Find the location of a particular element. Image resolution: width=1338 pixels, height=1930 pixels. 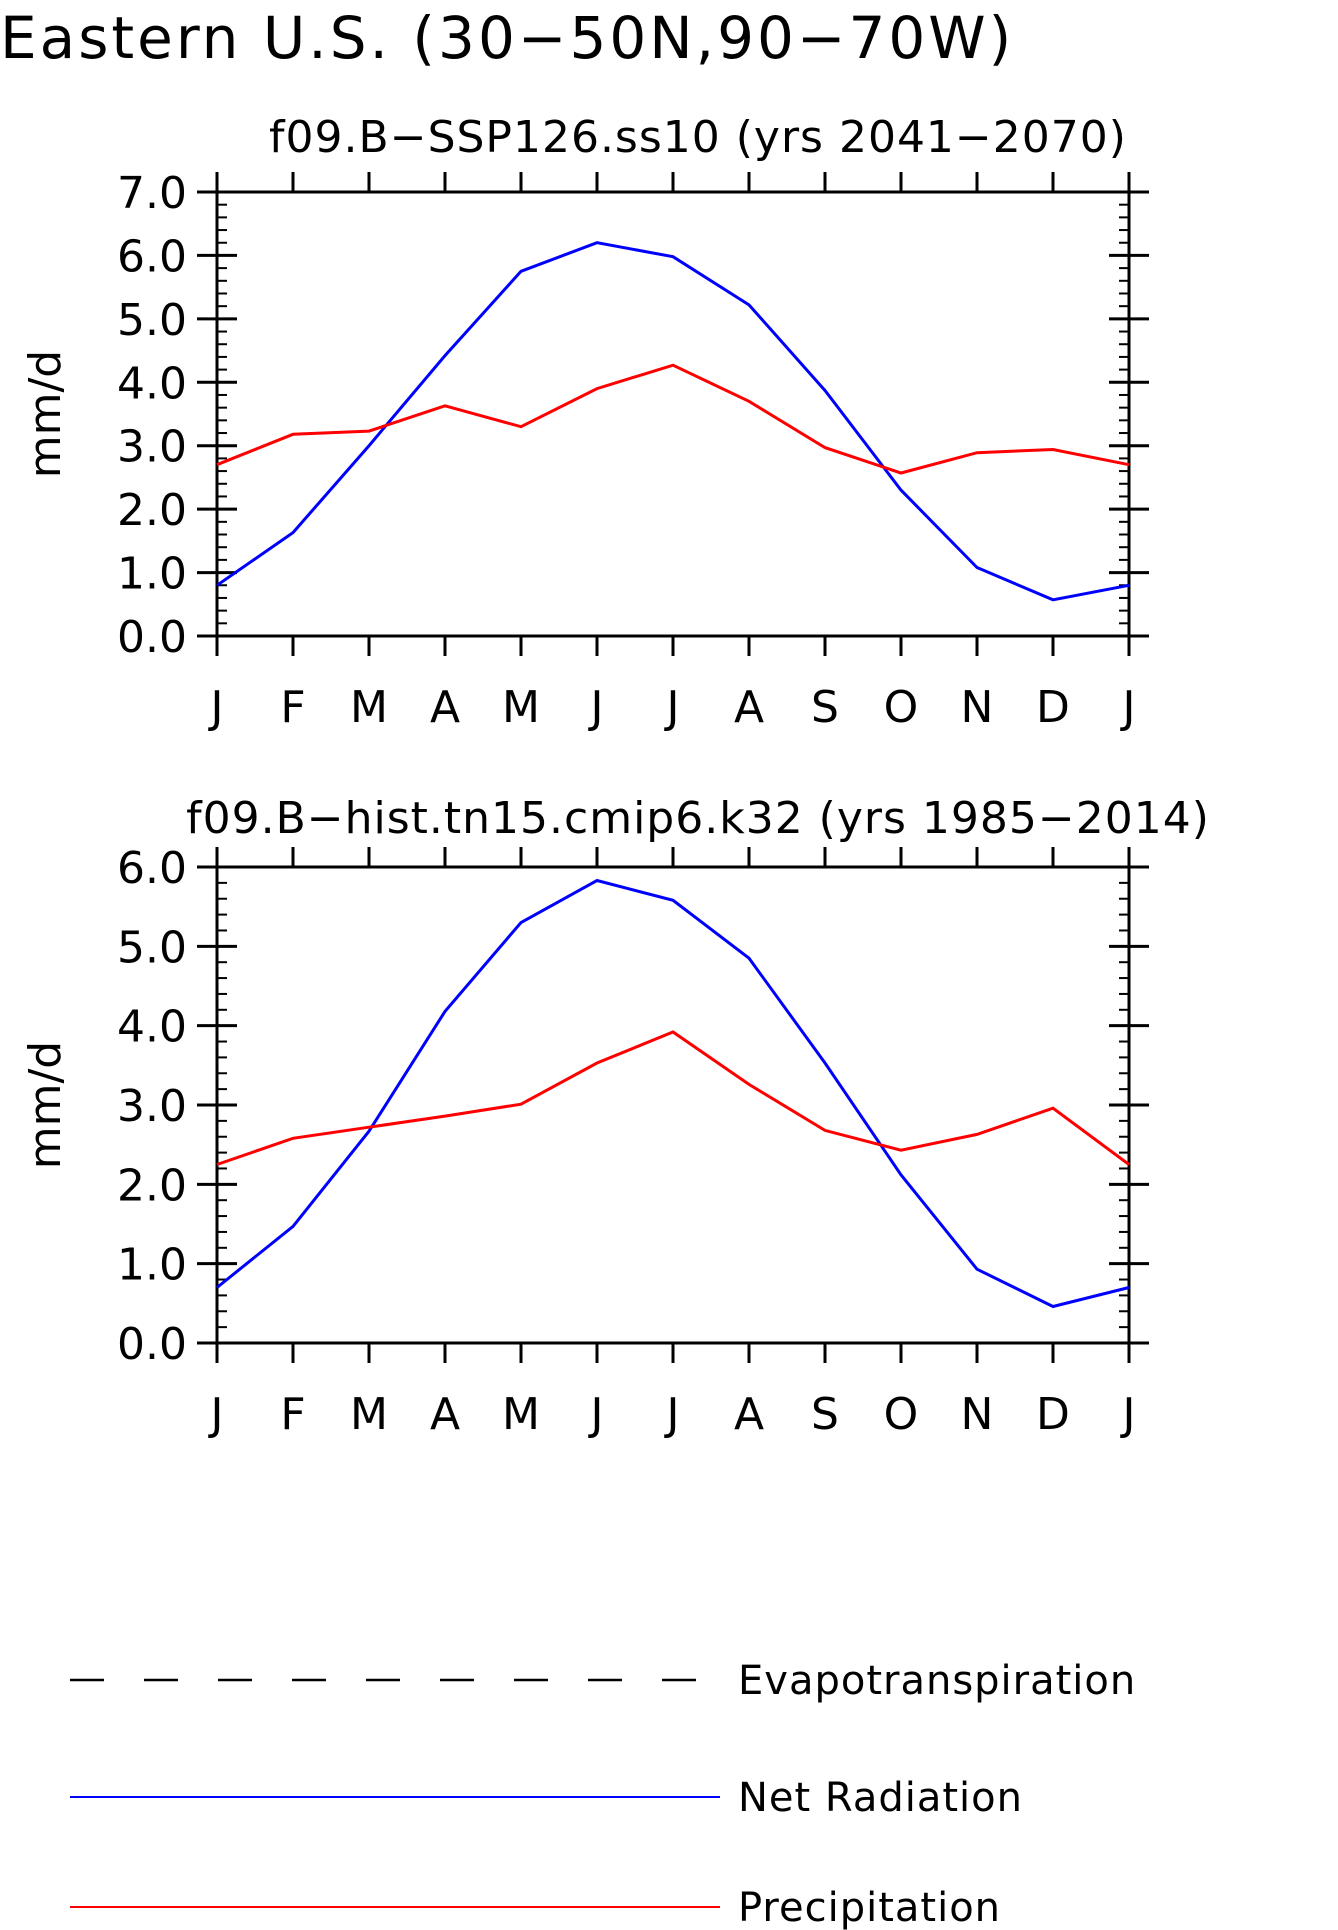

legend-label: Net Radiation is located at coordinates (880, 1798).